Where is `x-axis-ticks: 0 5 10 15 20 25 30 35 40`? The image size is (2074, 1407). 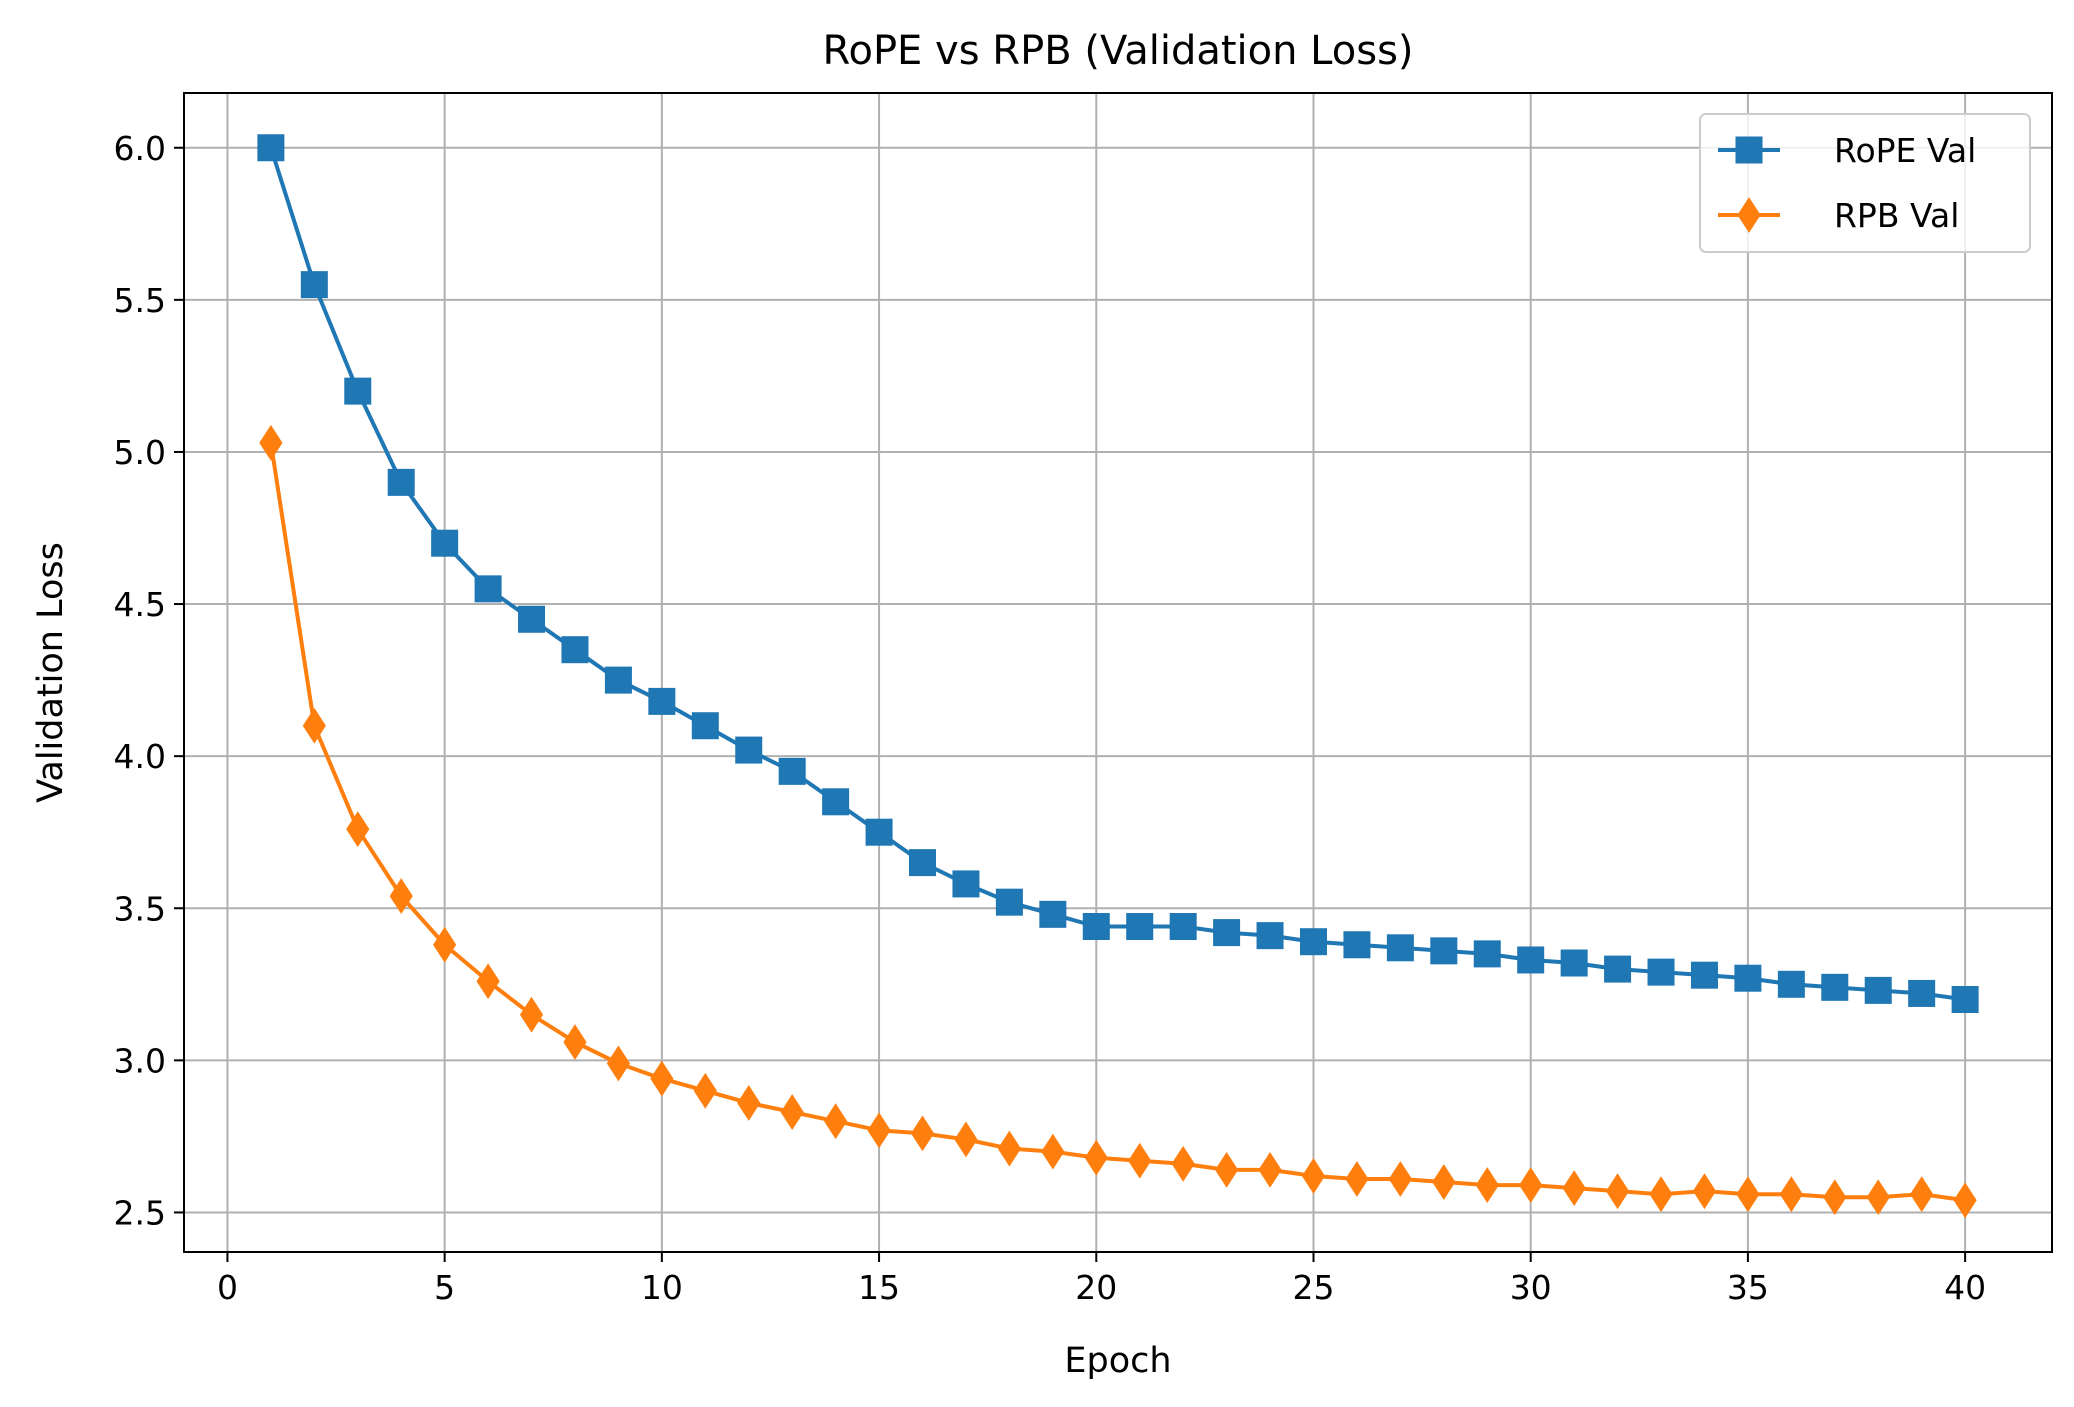
x-axis-ticks: 0 5 10 15 20 25 30 35 40 is located at coordinates (1101, 1279).